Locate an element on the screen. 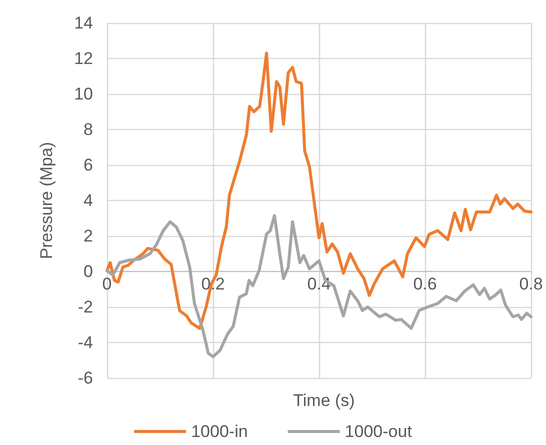  y-tick-label: 4 is located at coordinates (88, 200).